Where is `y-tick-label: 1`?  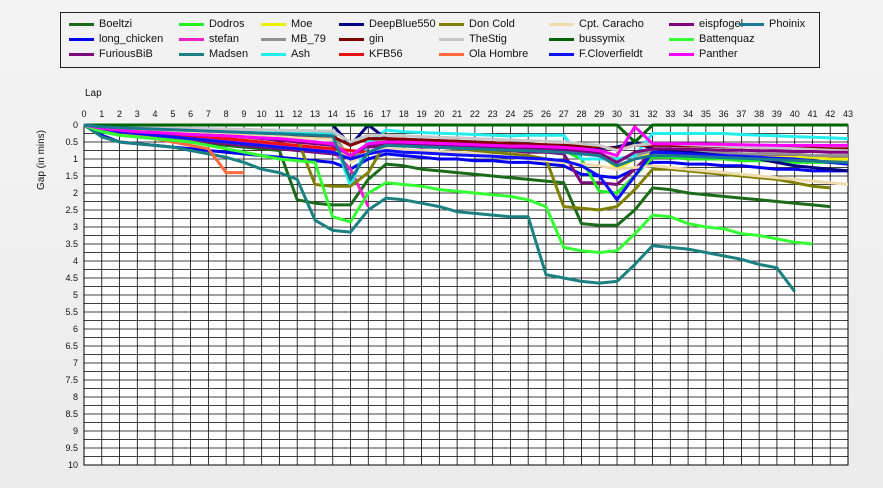 y-tick-label: 1 is located at coordinates (75, 159).